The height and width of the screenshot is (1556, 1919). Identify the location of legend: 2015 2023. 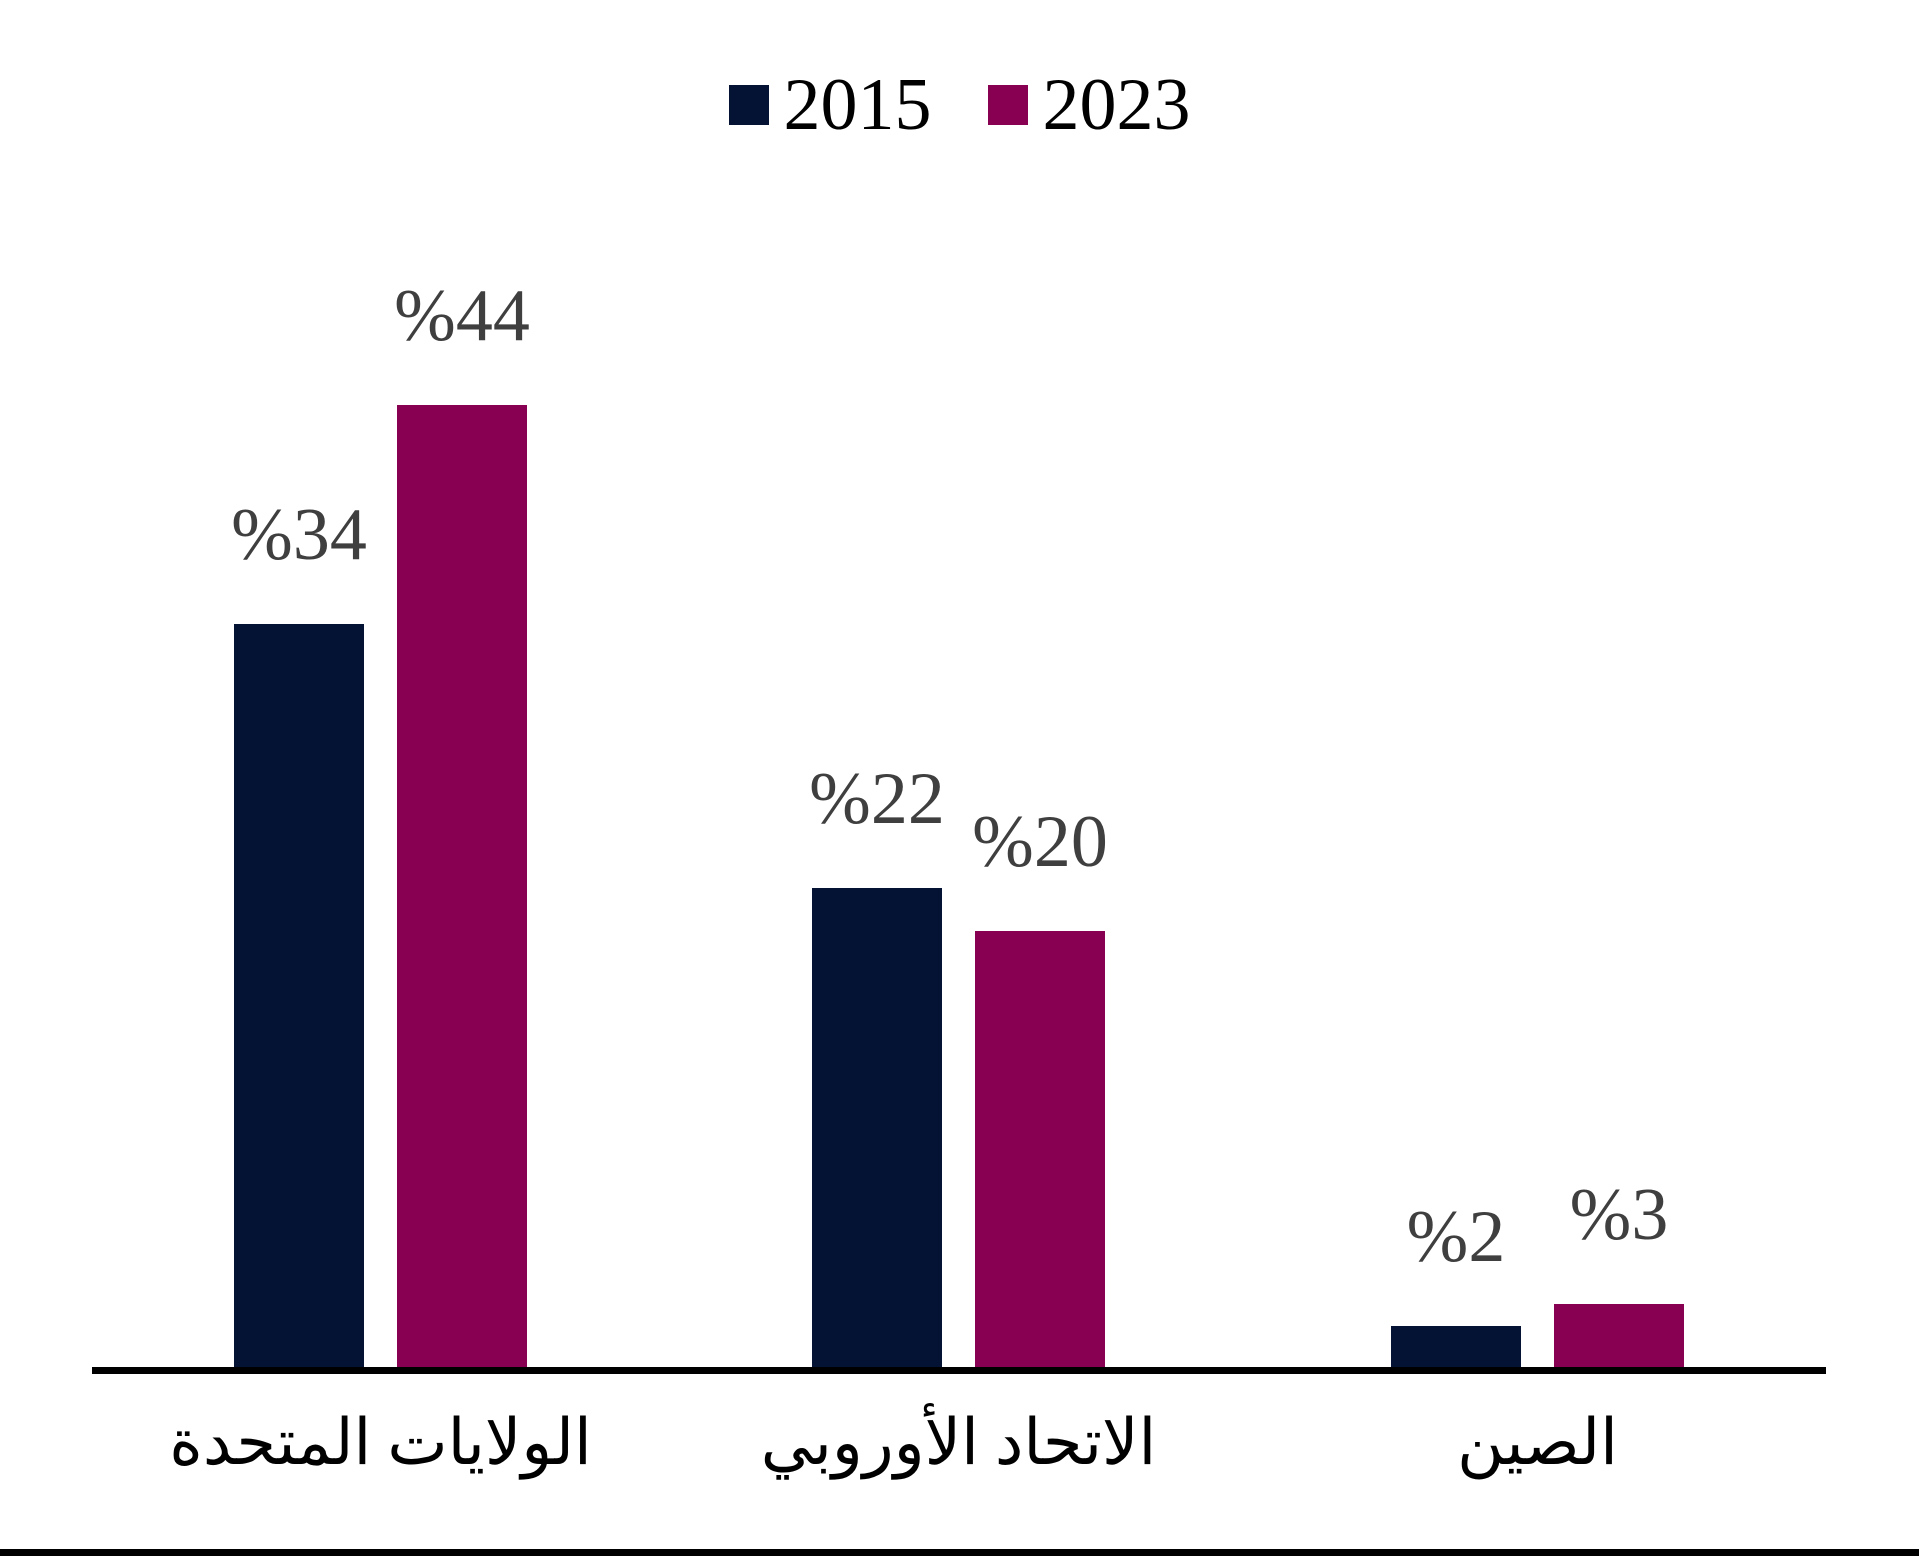
(959, 105).